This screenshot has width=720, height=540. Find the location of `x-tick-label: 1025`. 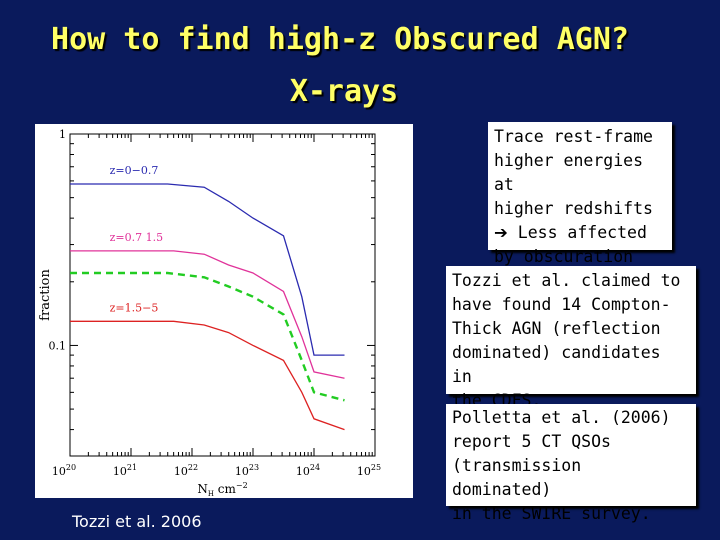

x-tick-label: 1025 is located at coordinates (369, 470).